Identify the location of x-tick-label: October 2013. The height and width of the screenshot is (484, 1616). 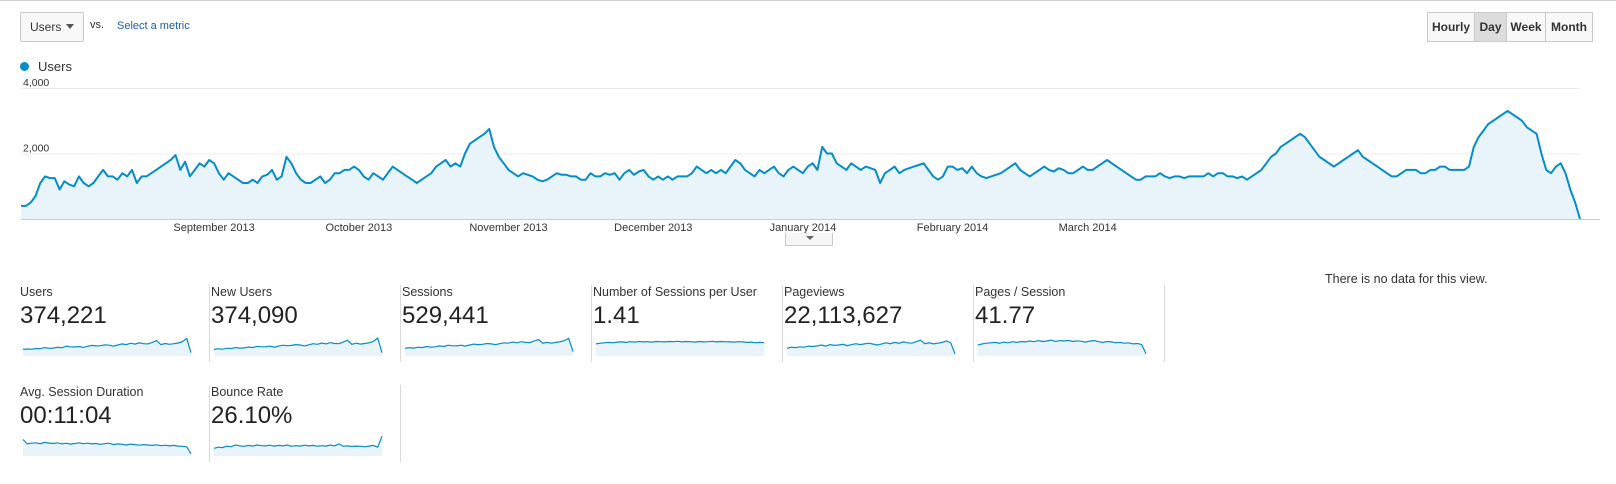
(359, 228).